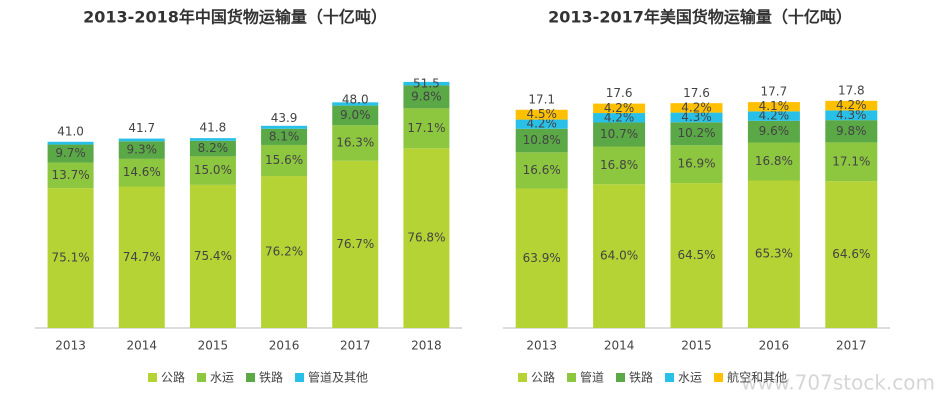  I want to click on value-label: 8.1%, so click(284, 136).